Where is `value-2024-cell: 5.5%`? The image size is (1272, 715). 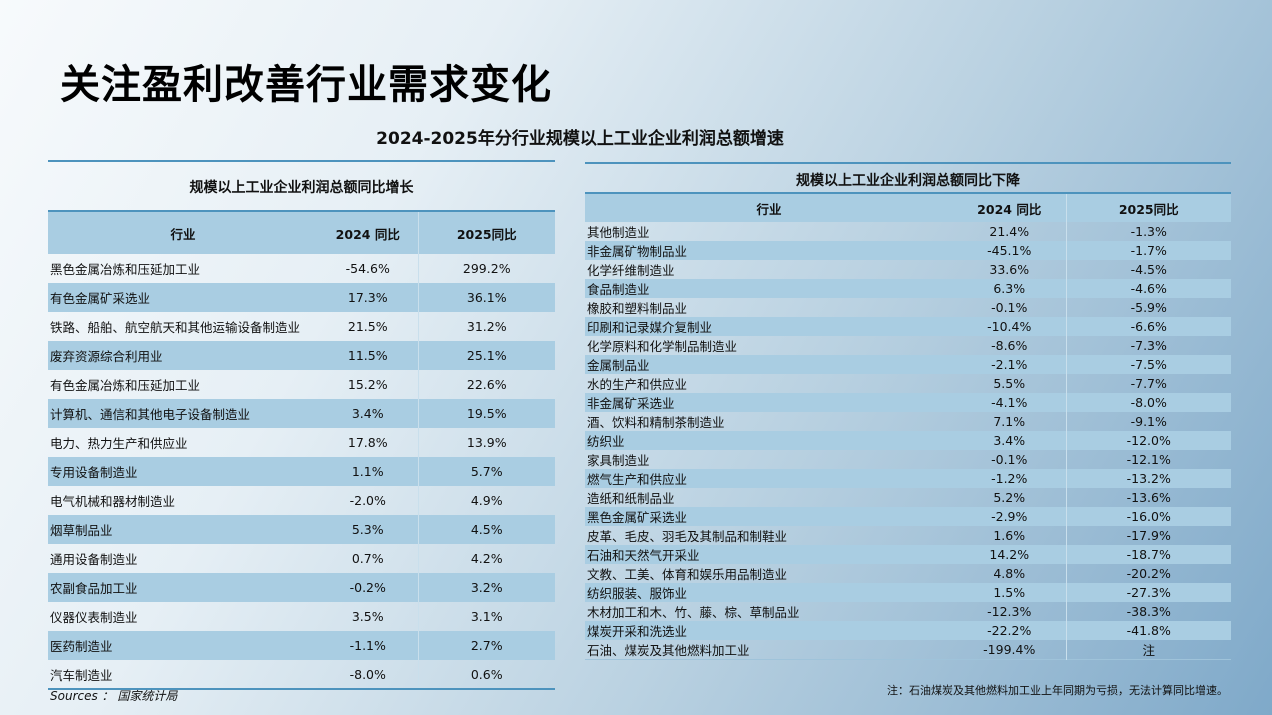 value-2024-cell: 5.5% is located at coordinates (1009, 383).